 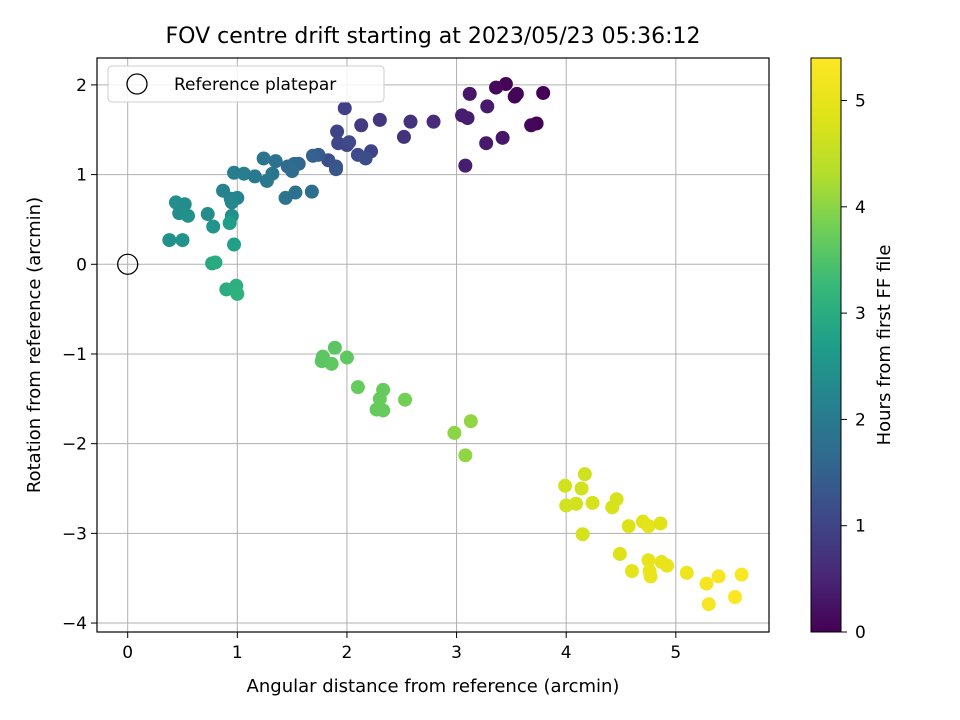 I want to click on y-tick-label: −3, so click(x=74, y=534).